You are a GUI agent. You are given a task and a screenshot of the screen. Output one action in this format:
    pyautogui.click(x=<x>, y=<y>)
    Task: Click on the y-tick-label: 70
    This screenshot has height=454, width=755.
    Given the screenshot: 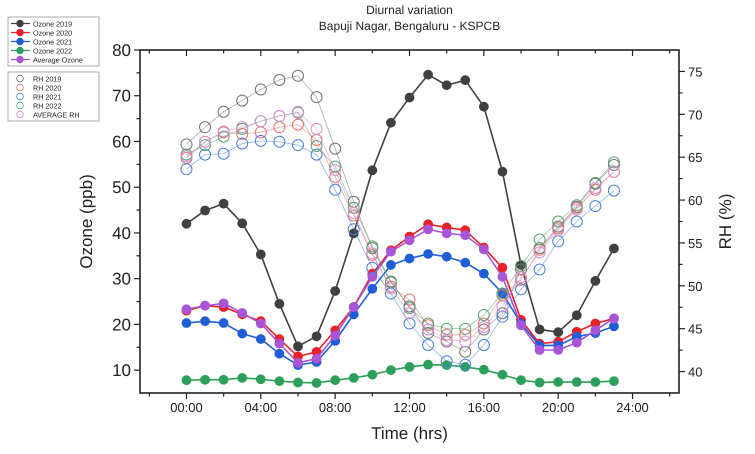 What is the action you would take?
    pyautogui.click(x=121, y=96)
    